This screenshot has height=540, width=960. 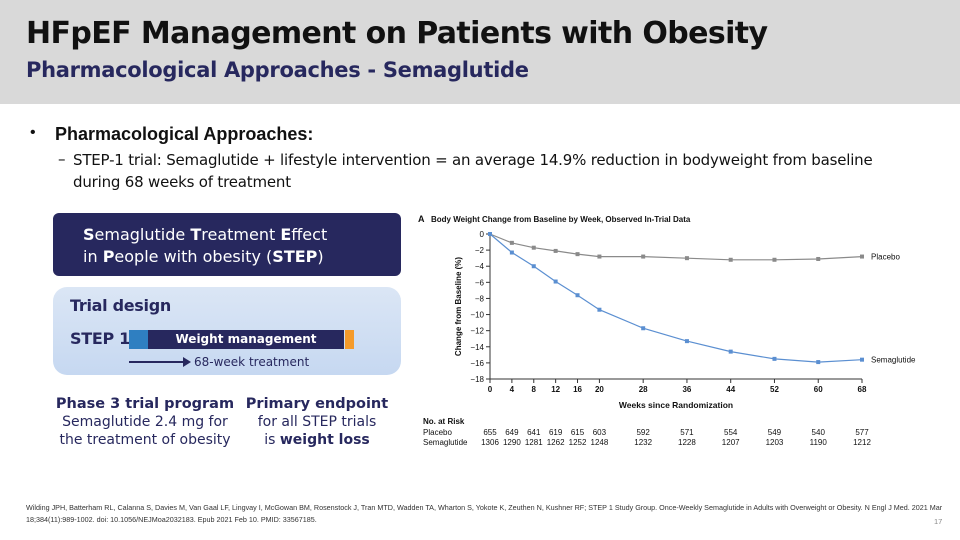 What do you see at coordinates (577, 389) in the screenshot?
I see `x-tick-label: 16` at bounding box center [577, 389].